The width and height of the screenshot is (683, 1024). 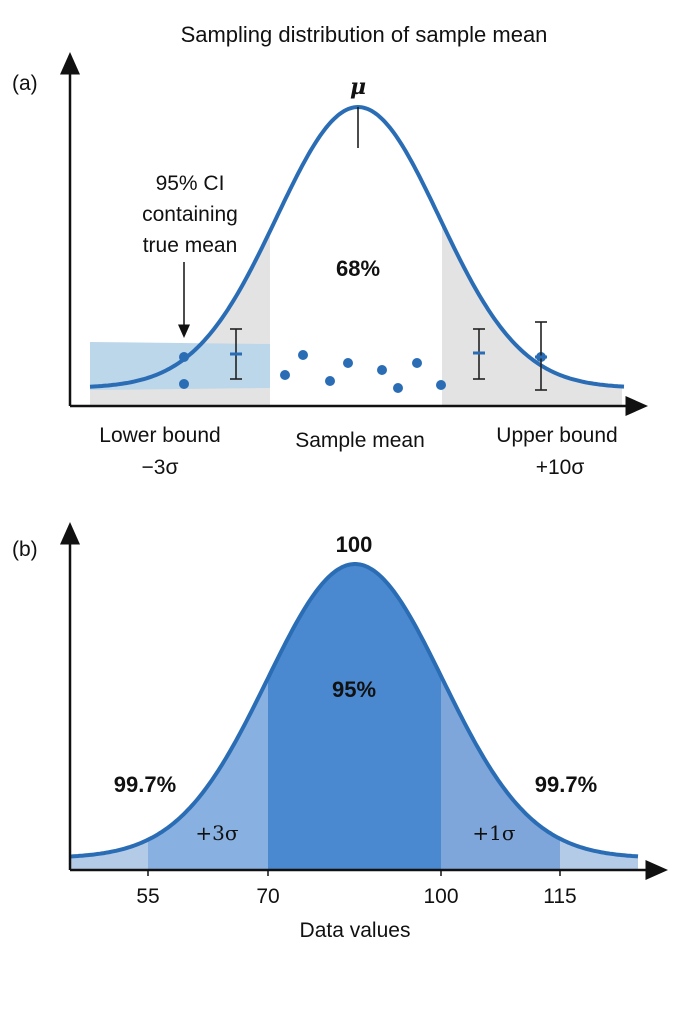 I want to click on mu-label: μ, so click(x=358, y=87).